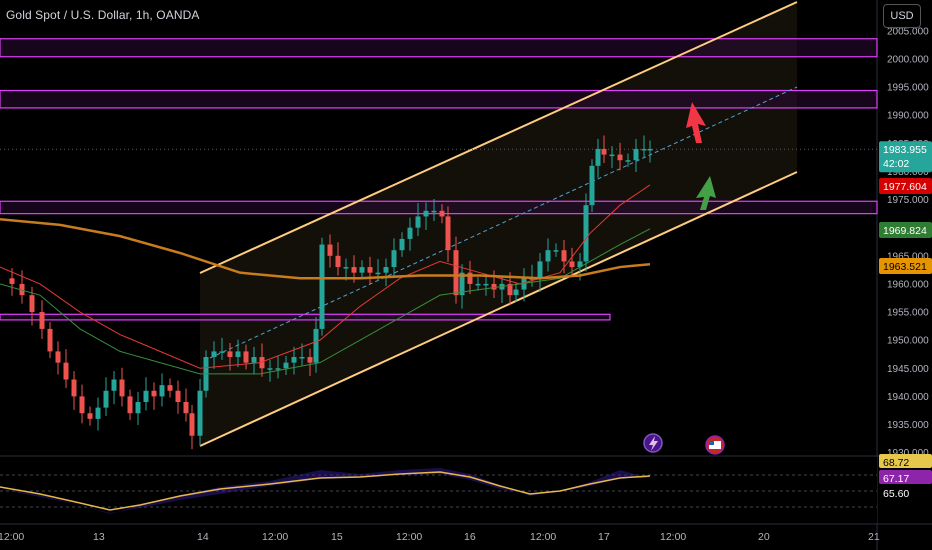 This screenshot has height=550, width=932. I want to click on price-tick-label: 1975.000, so click(908, 200).